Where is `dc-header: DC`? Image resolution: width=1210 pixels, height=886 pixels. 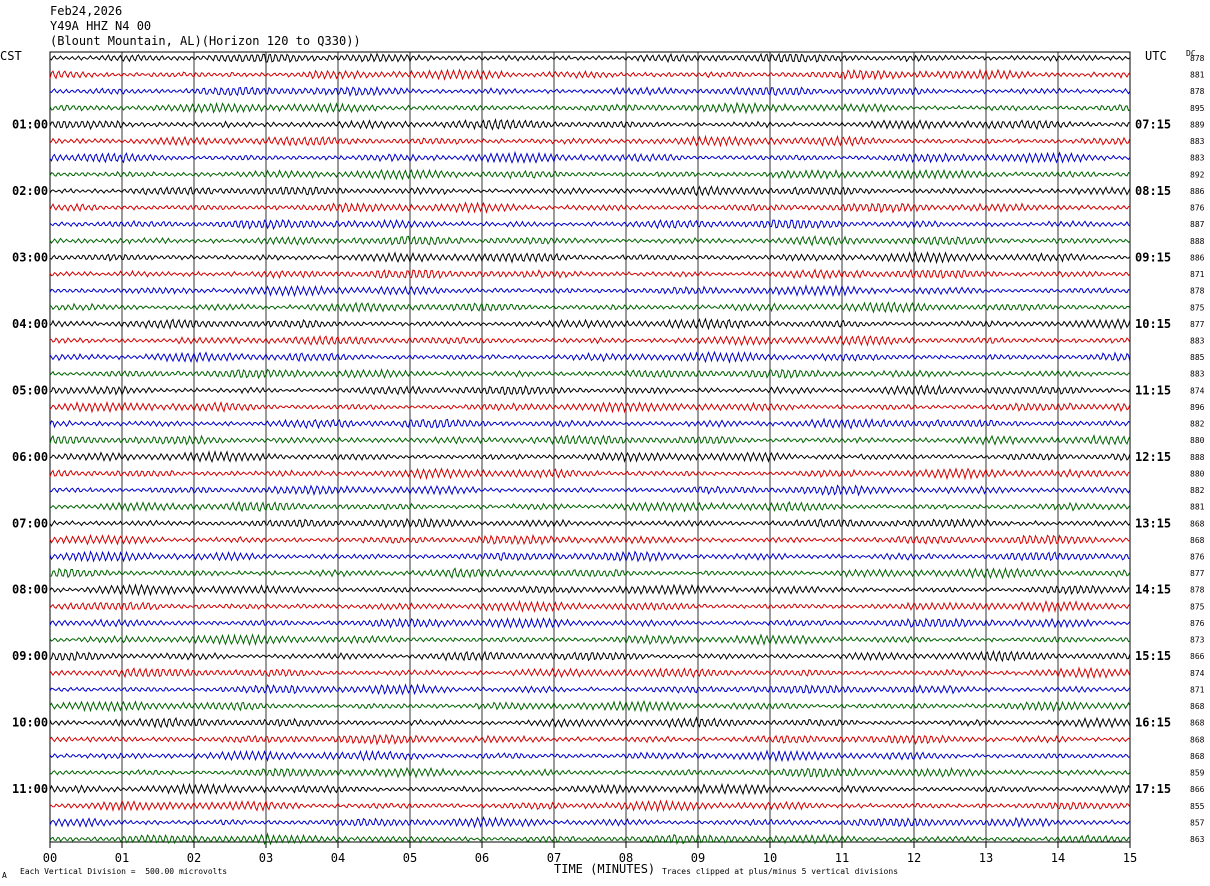 dc-header: DC is located at coordinates (1191, 53).